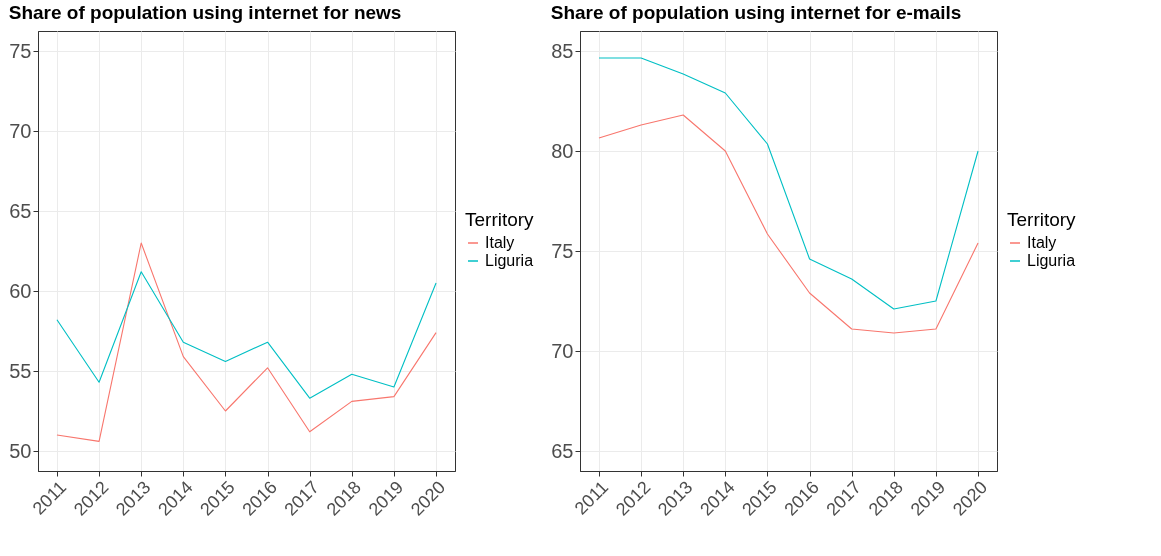 The height and width of the screenshot is (556, 1161). Describe the element at coordinates (20, 450) in the screenshot. I see `y-tick-label: 50` at that location.